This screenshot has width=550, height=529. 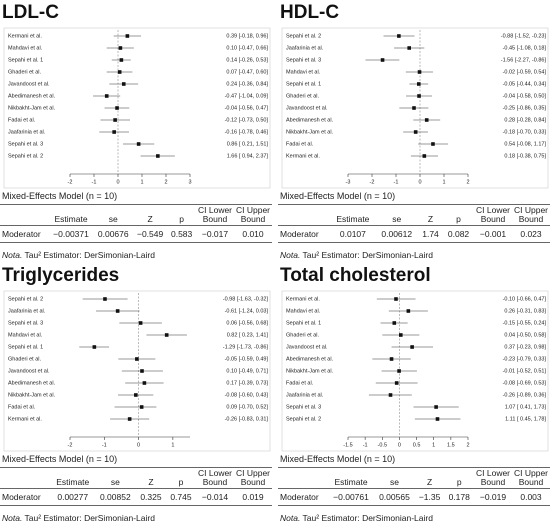 What do you see at coordinates (367, 518) in the screenshot?
I see `note-text: Tau² Estimator: DerSimonian-Laird` at bounding box center [367, 518].